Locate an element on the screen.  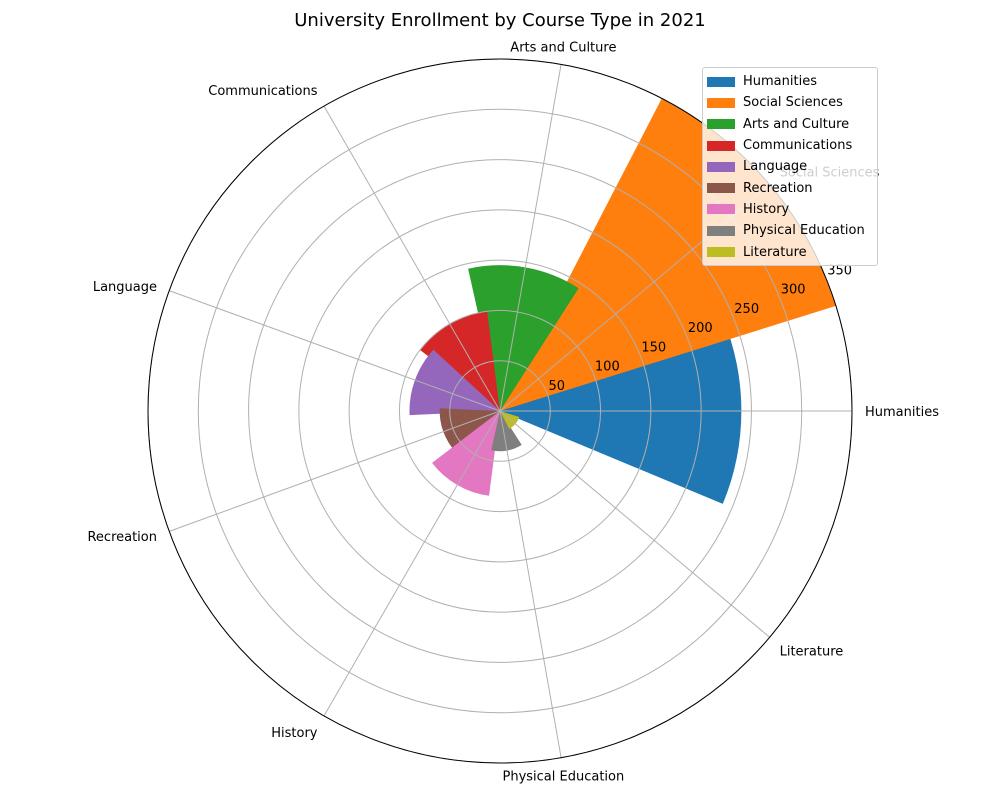
category-label-humanities: Humanities is located at coordinates (902, 412).